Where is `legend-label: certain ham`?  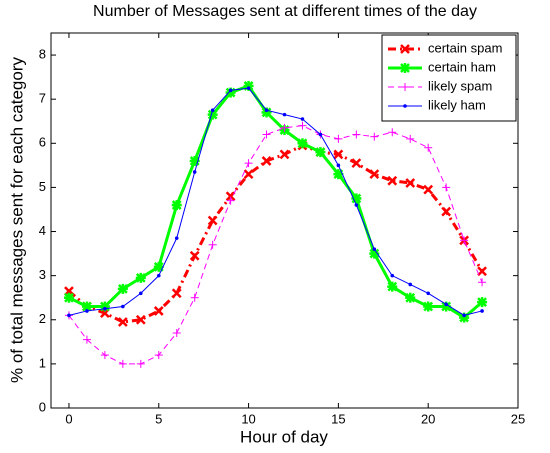
legend-label: certain ham is located at coordinates (462, 66).